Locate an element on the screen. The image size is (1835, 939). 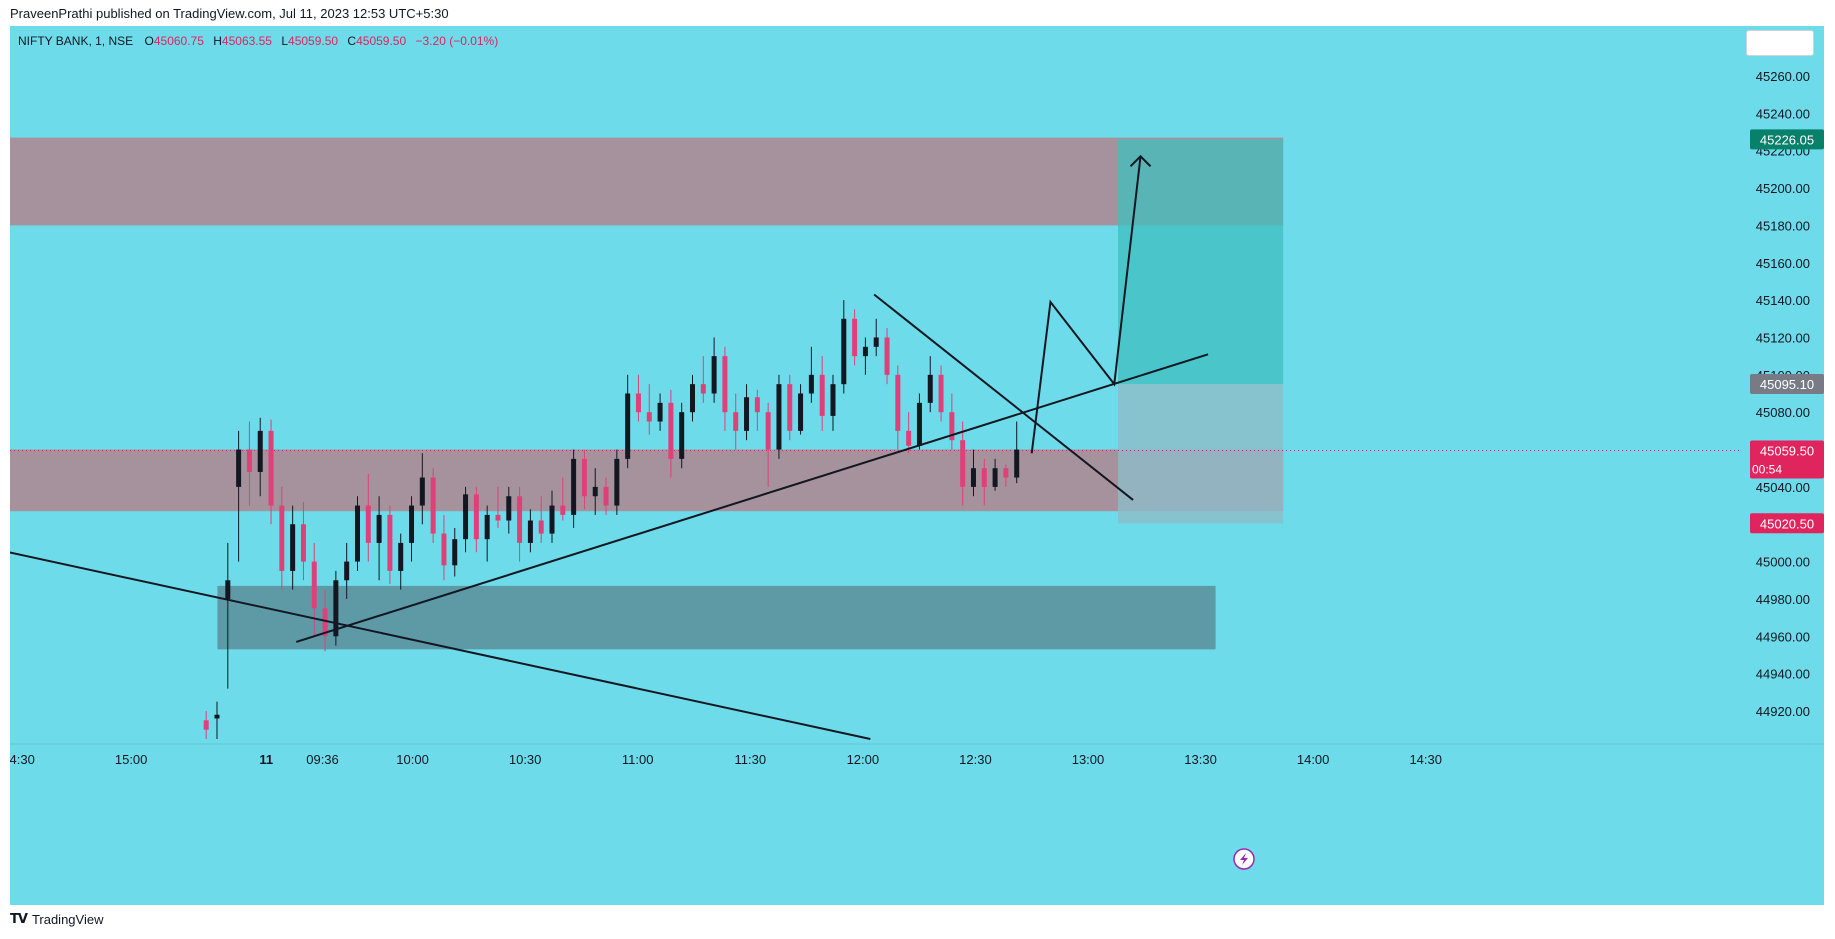
symbol-label: NIFTY BANK, 1, NSE is located at coordinates (76, 41).